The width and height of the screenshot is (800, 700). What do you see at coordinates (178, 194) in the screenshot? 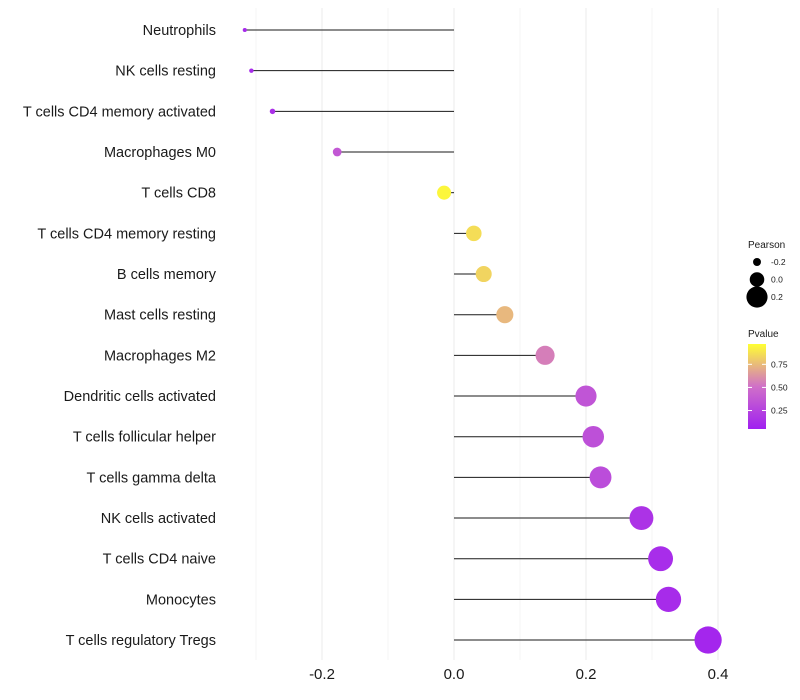
I see `category-label-4: T cells CD8` at bounding box center [178, 194].